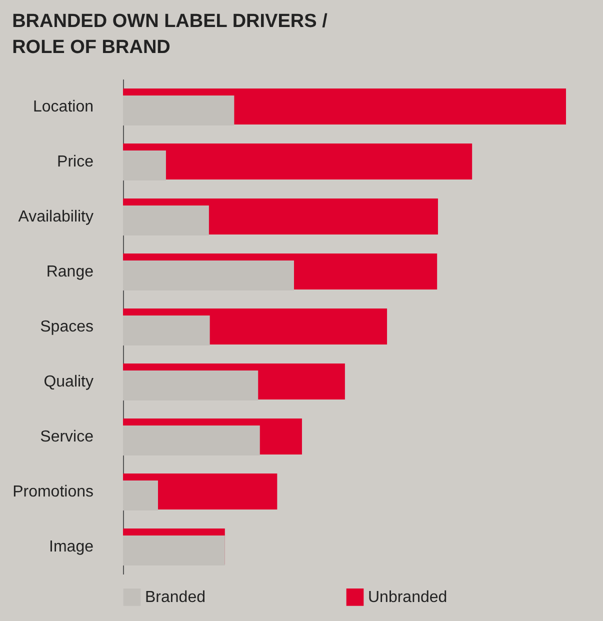 The height and width of the screenshot is (621, 603). I want to click on y-tick-label: Quality, so click(69, 382).